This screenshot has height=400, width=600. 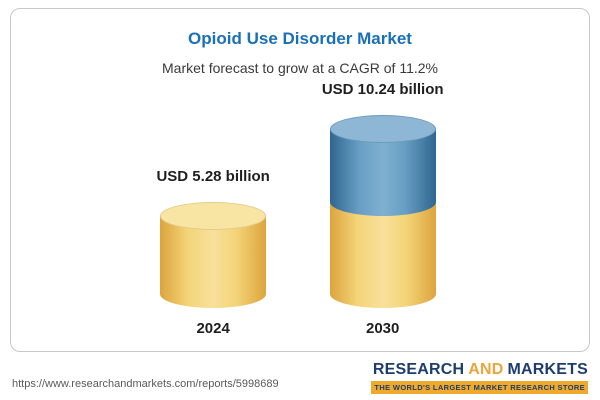 I want to click on bar-group-2030: USD 10.24 billion 2030, so click(x=383, y=209).